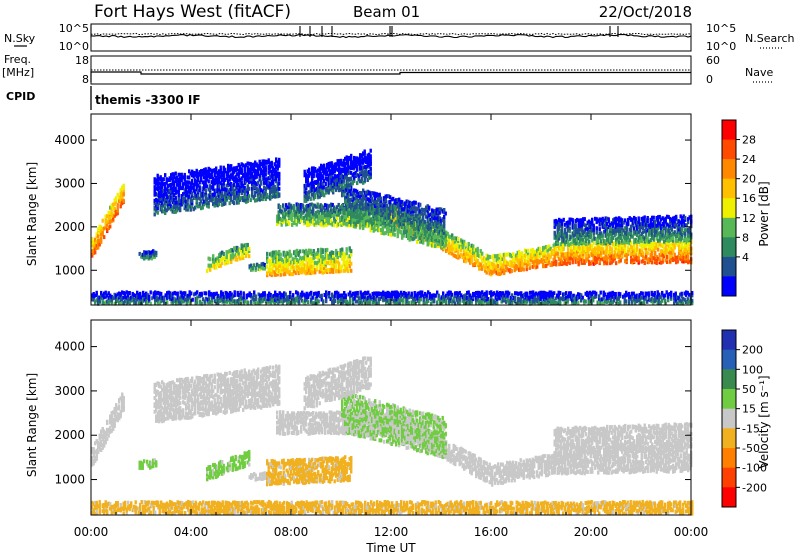  What do you see at coordinates (82, 60) in the screenshot?
I see `freq-tick-top: 18` at bounding box center [82, 60].